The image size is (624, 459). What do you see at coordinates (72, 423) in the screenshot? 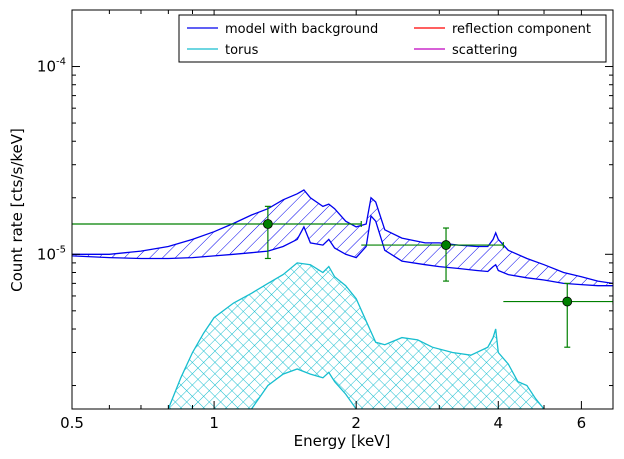
I see `x-tick-label: 0.5` at bounding box center [72, 423].